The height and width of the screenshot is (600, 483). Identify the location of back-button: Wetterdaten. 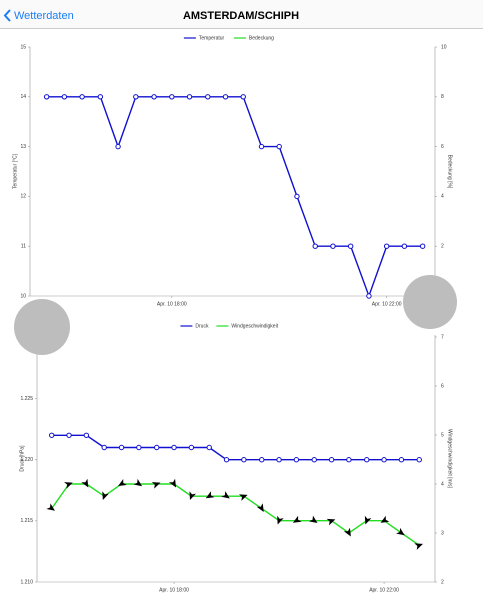
(44, 16).